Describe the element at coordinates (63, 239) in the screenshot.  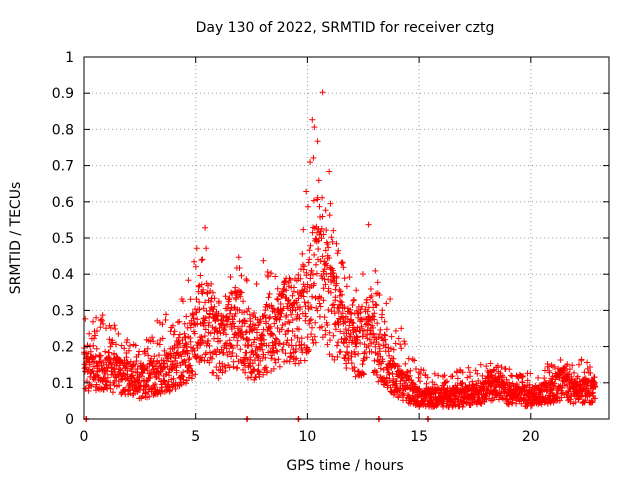
I see `y-tick-label: 0.5` at that location.